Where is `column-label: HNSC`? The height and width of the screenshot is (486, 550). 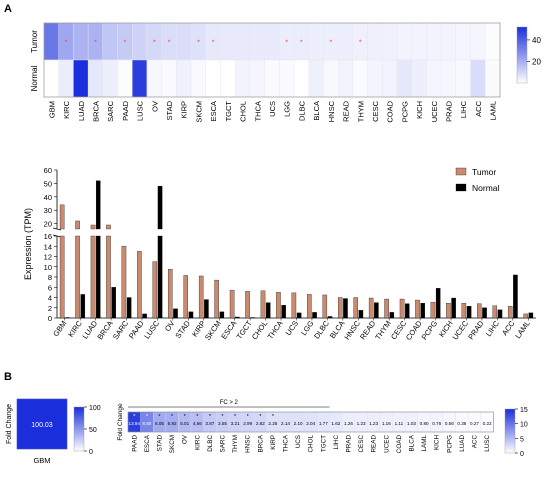 column-label: HNSC is located at coordinates (248, 444).